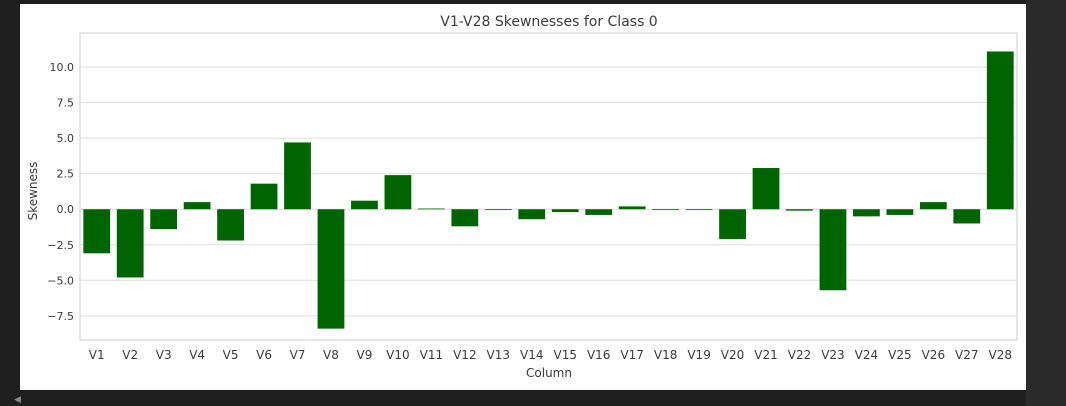 The image size is (1066, 406). I want to click on x-tick-label: V11, so click(431, 355).